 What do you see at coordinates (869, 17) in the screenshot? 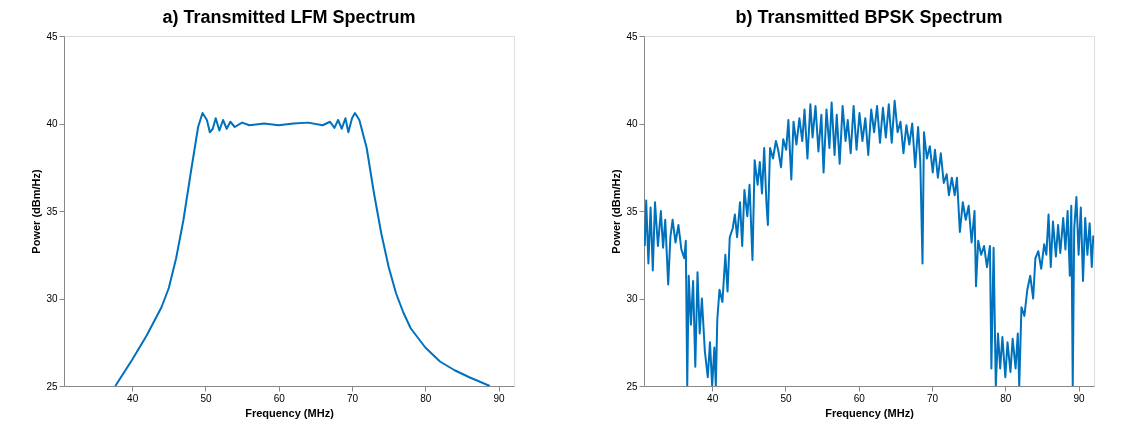
I see `chart-title: b) Transmitted BPSK Spectrum` at bounding box center [869, 17].